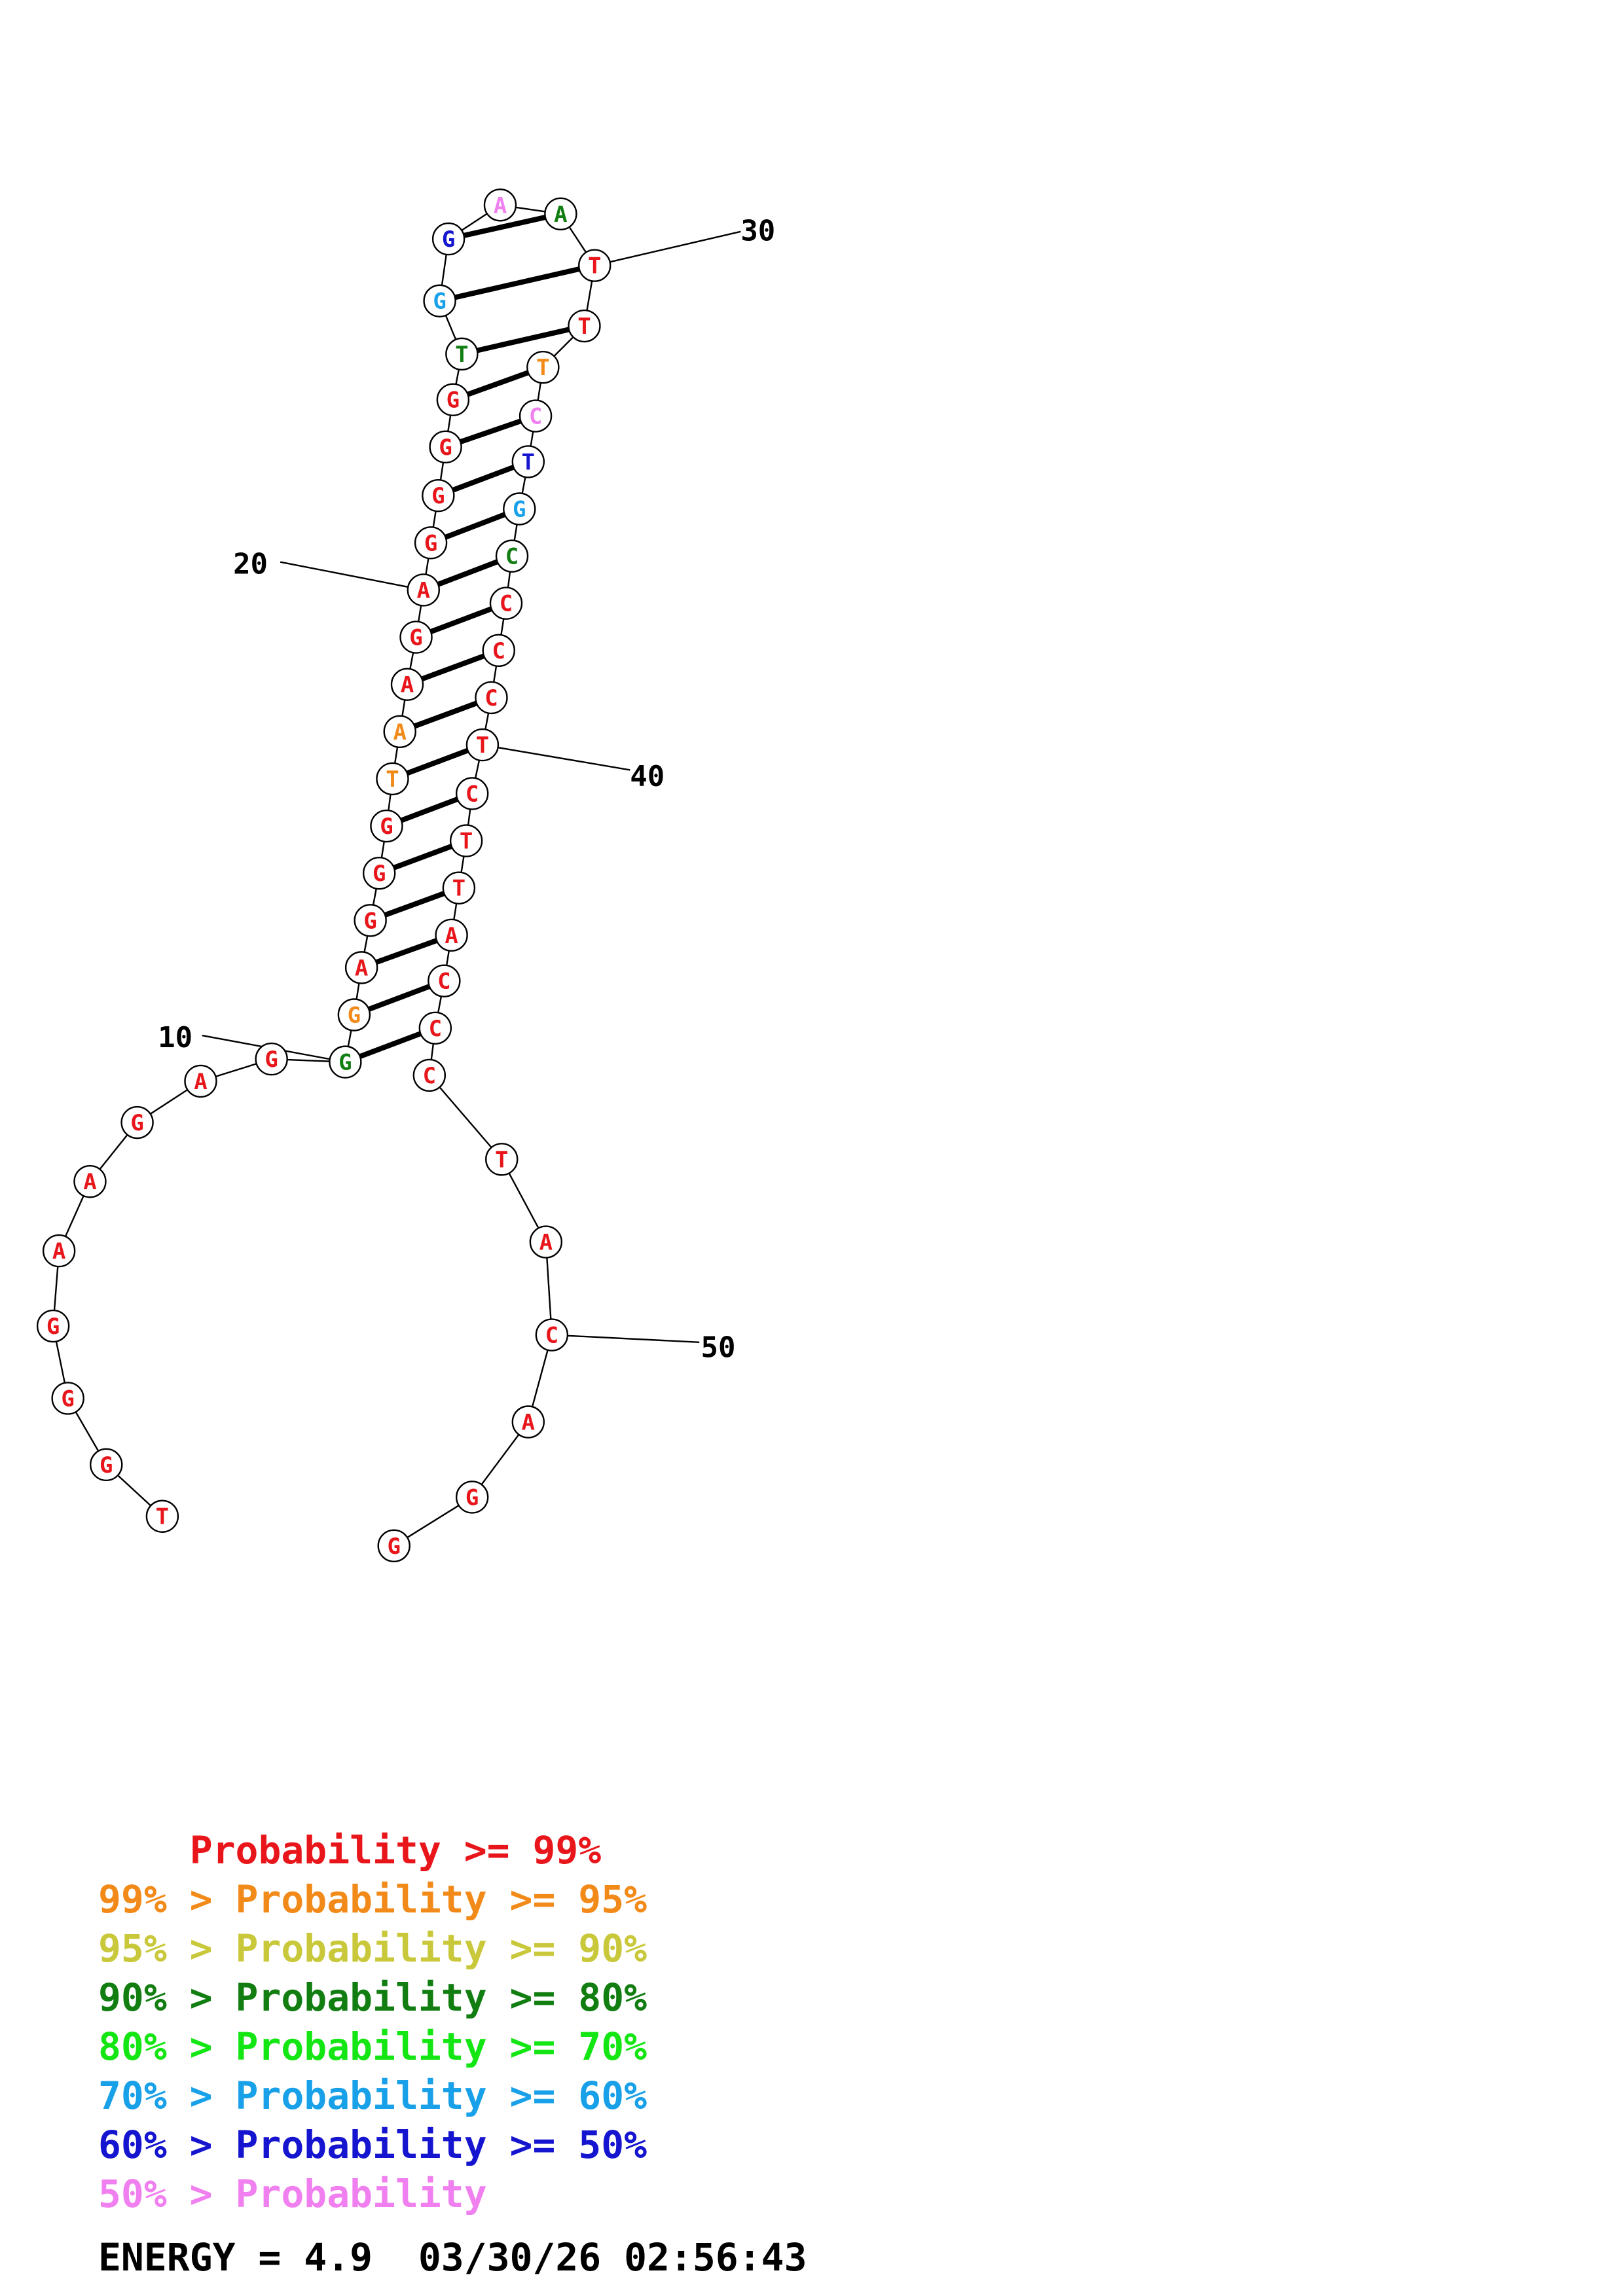 This screenshot has height=2296, width=1623. Describe the element at coordinates (144, 1850) in the screenshot. I see `legend-entry-indent` at that location.